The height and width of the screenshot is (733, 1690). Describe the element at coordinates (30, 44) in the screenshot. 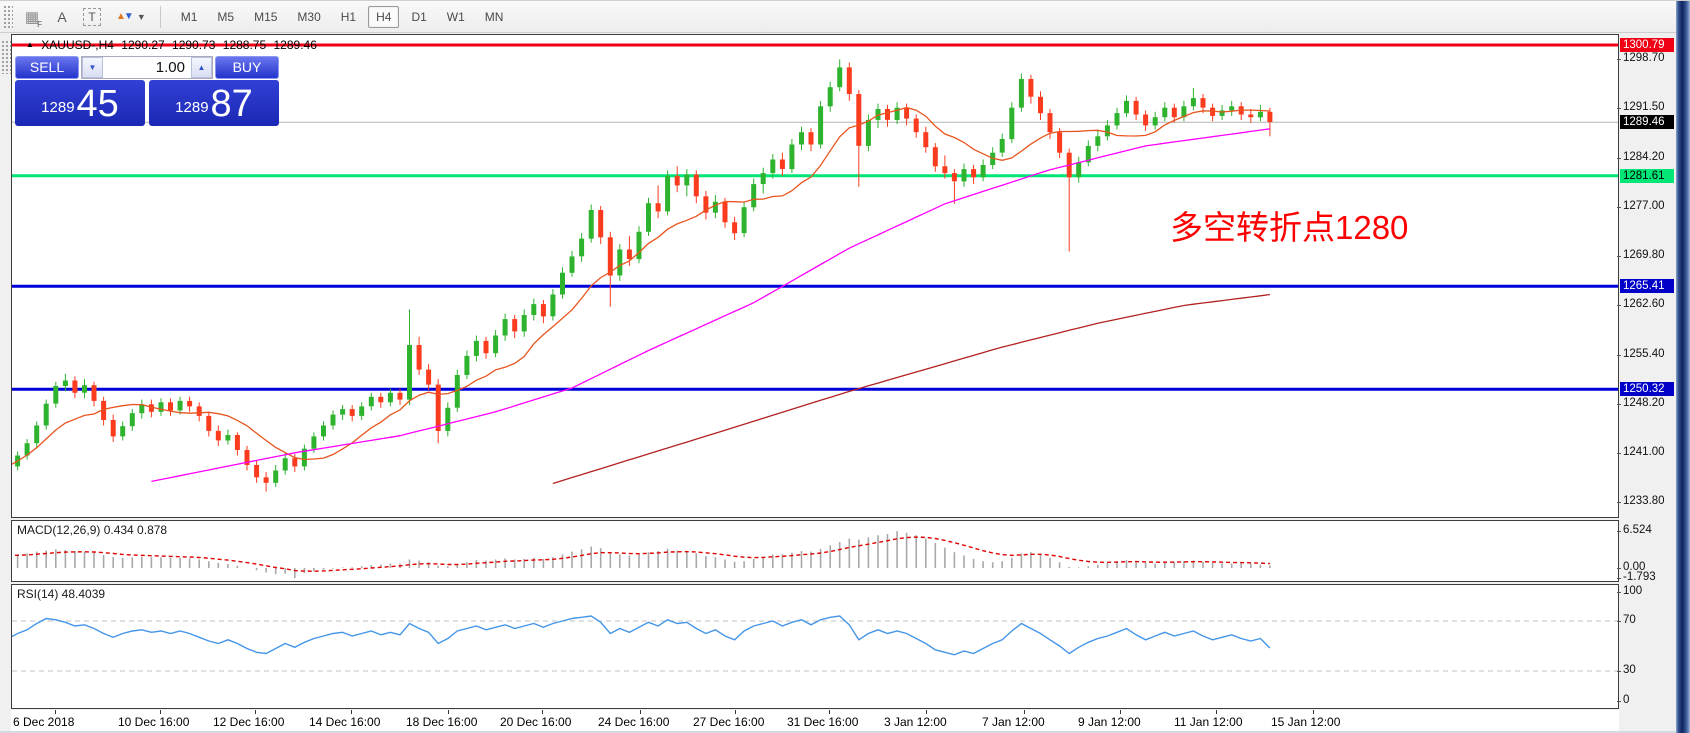

I see `collapse-triangle-icon: ▲` at that location.